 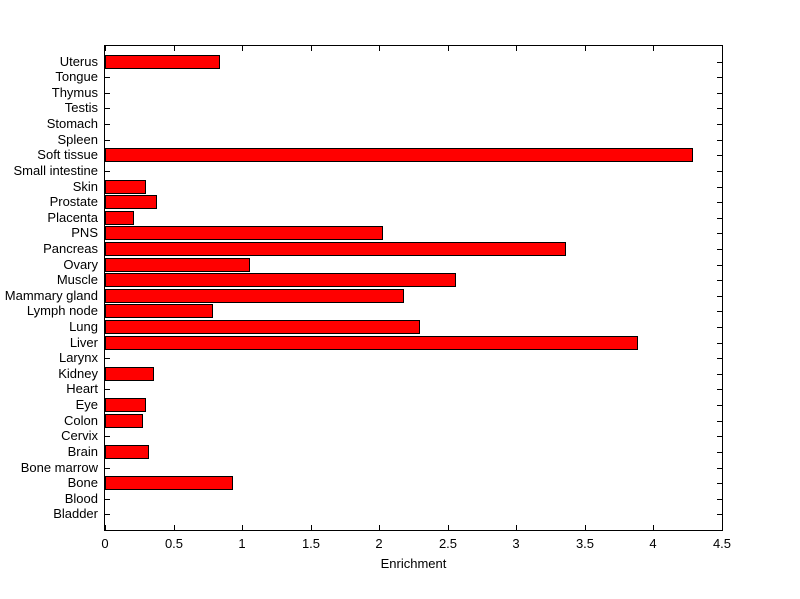 What do you see at coordinates (399, 155) in the screenshot?
I see `bar-soft-tissue` at bounding box center [399, 155].